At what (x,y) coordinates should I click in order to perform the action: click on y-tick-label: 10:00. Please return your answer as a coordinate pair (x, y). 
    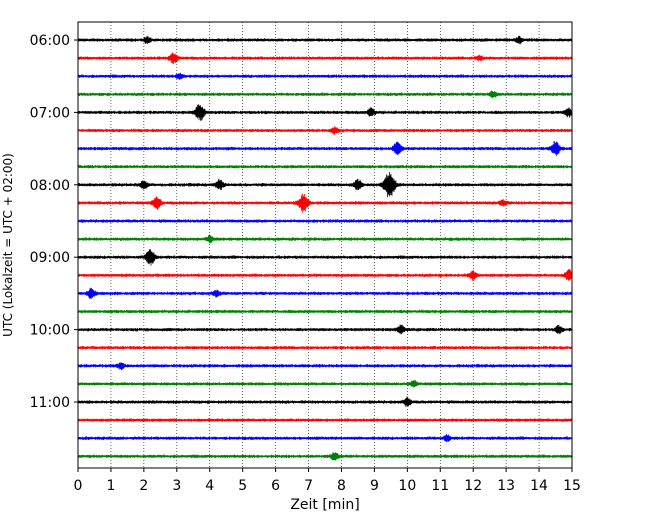
    Looking at the image, I should click on (50, 331).